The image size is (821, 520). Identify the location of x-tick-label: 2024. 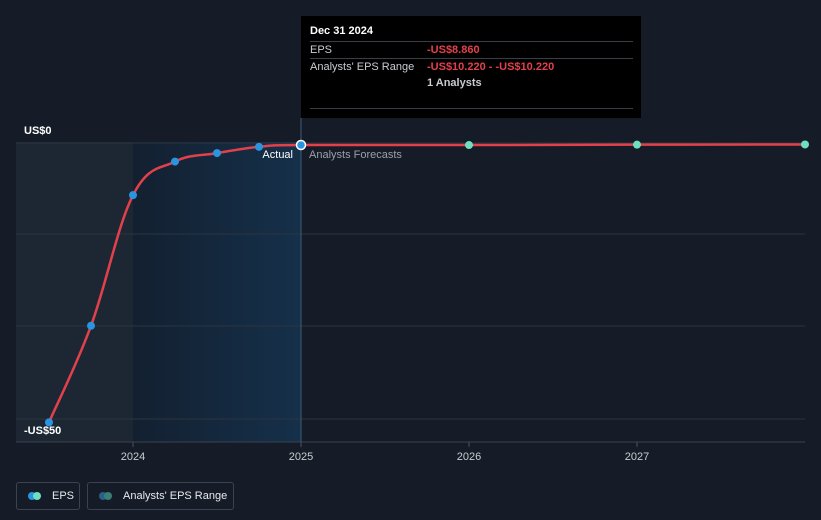
(133, 457).